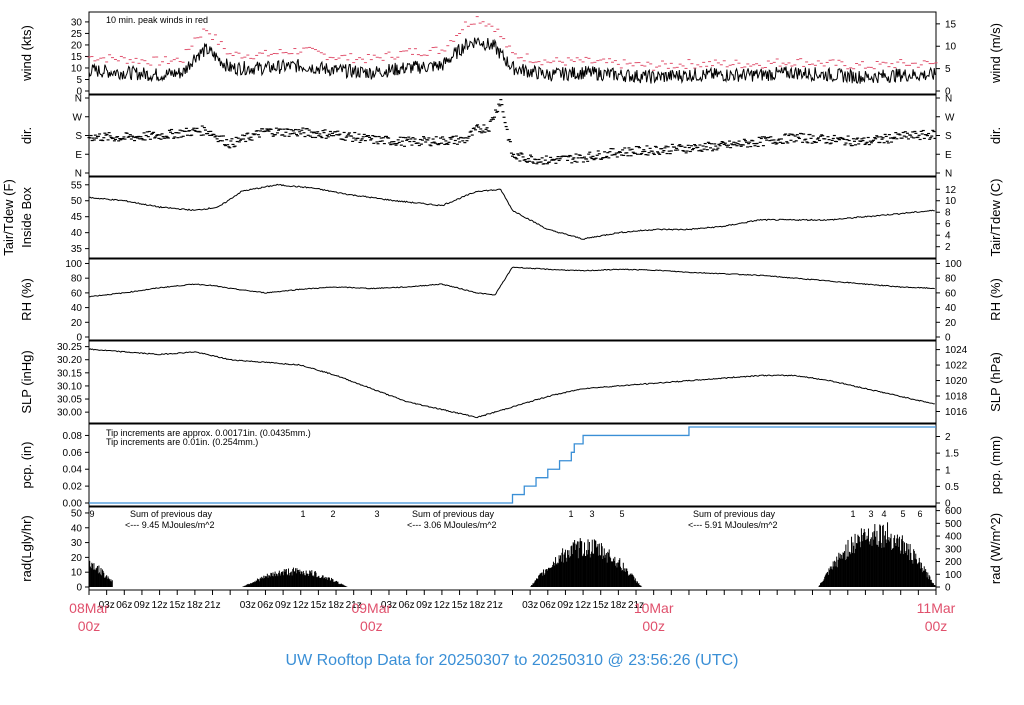 This screenshot has width=1024, height=705. Describe the element at coordinates (948, 437) in the screenshot. I see `pcp-right-tick-label: 2` at that location.